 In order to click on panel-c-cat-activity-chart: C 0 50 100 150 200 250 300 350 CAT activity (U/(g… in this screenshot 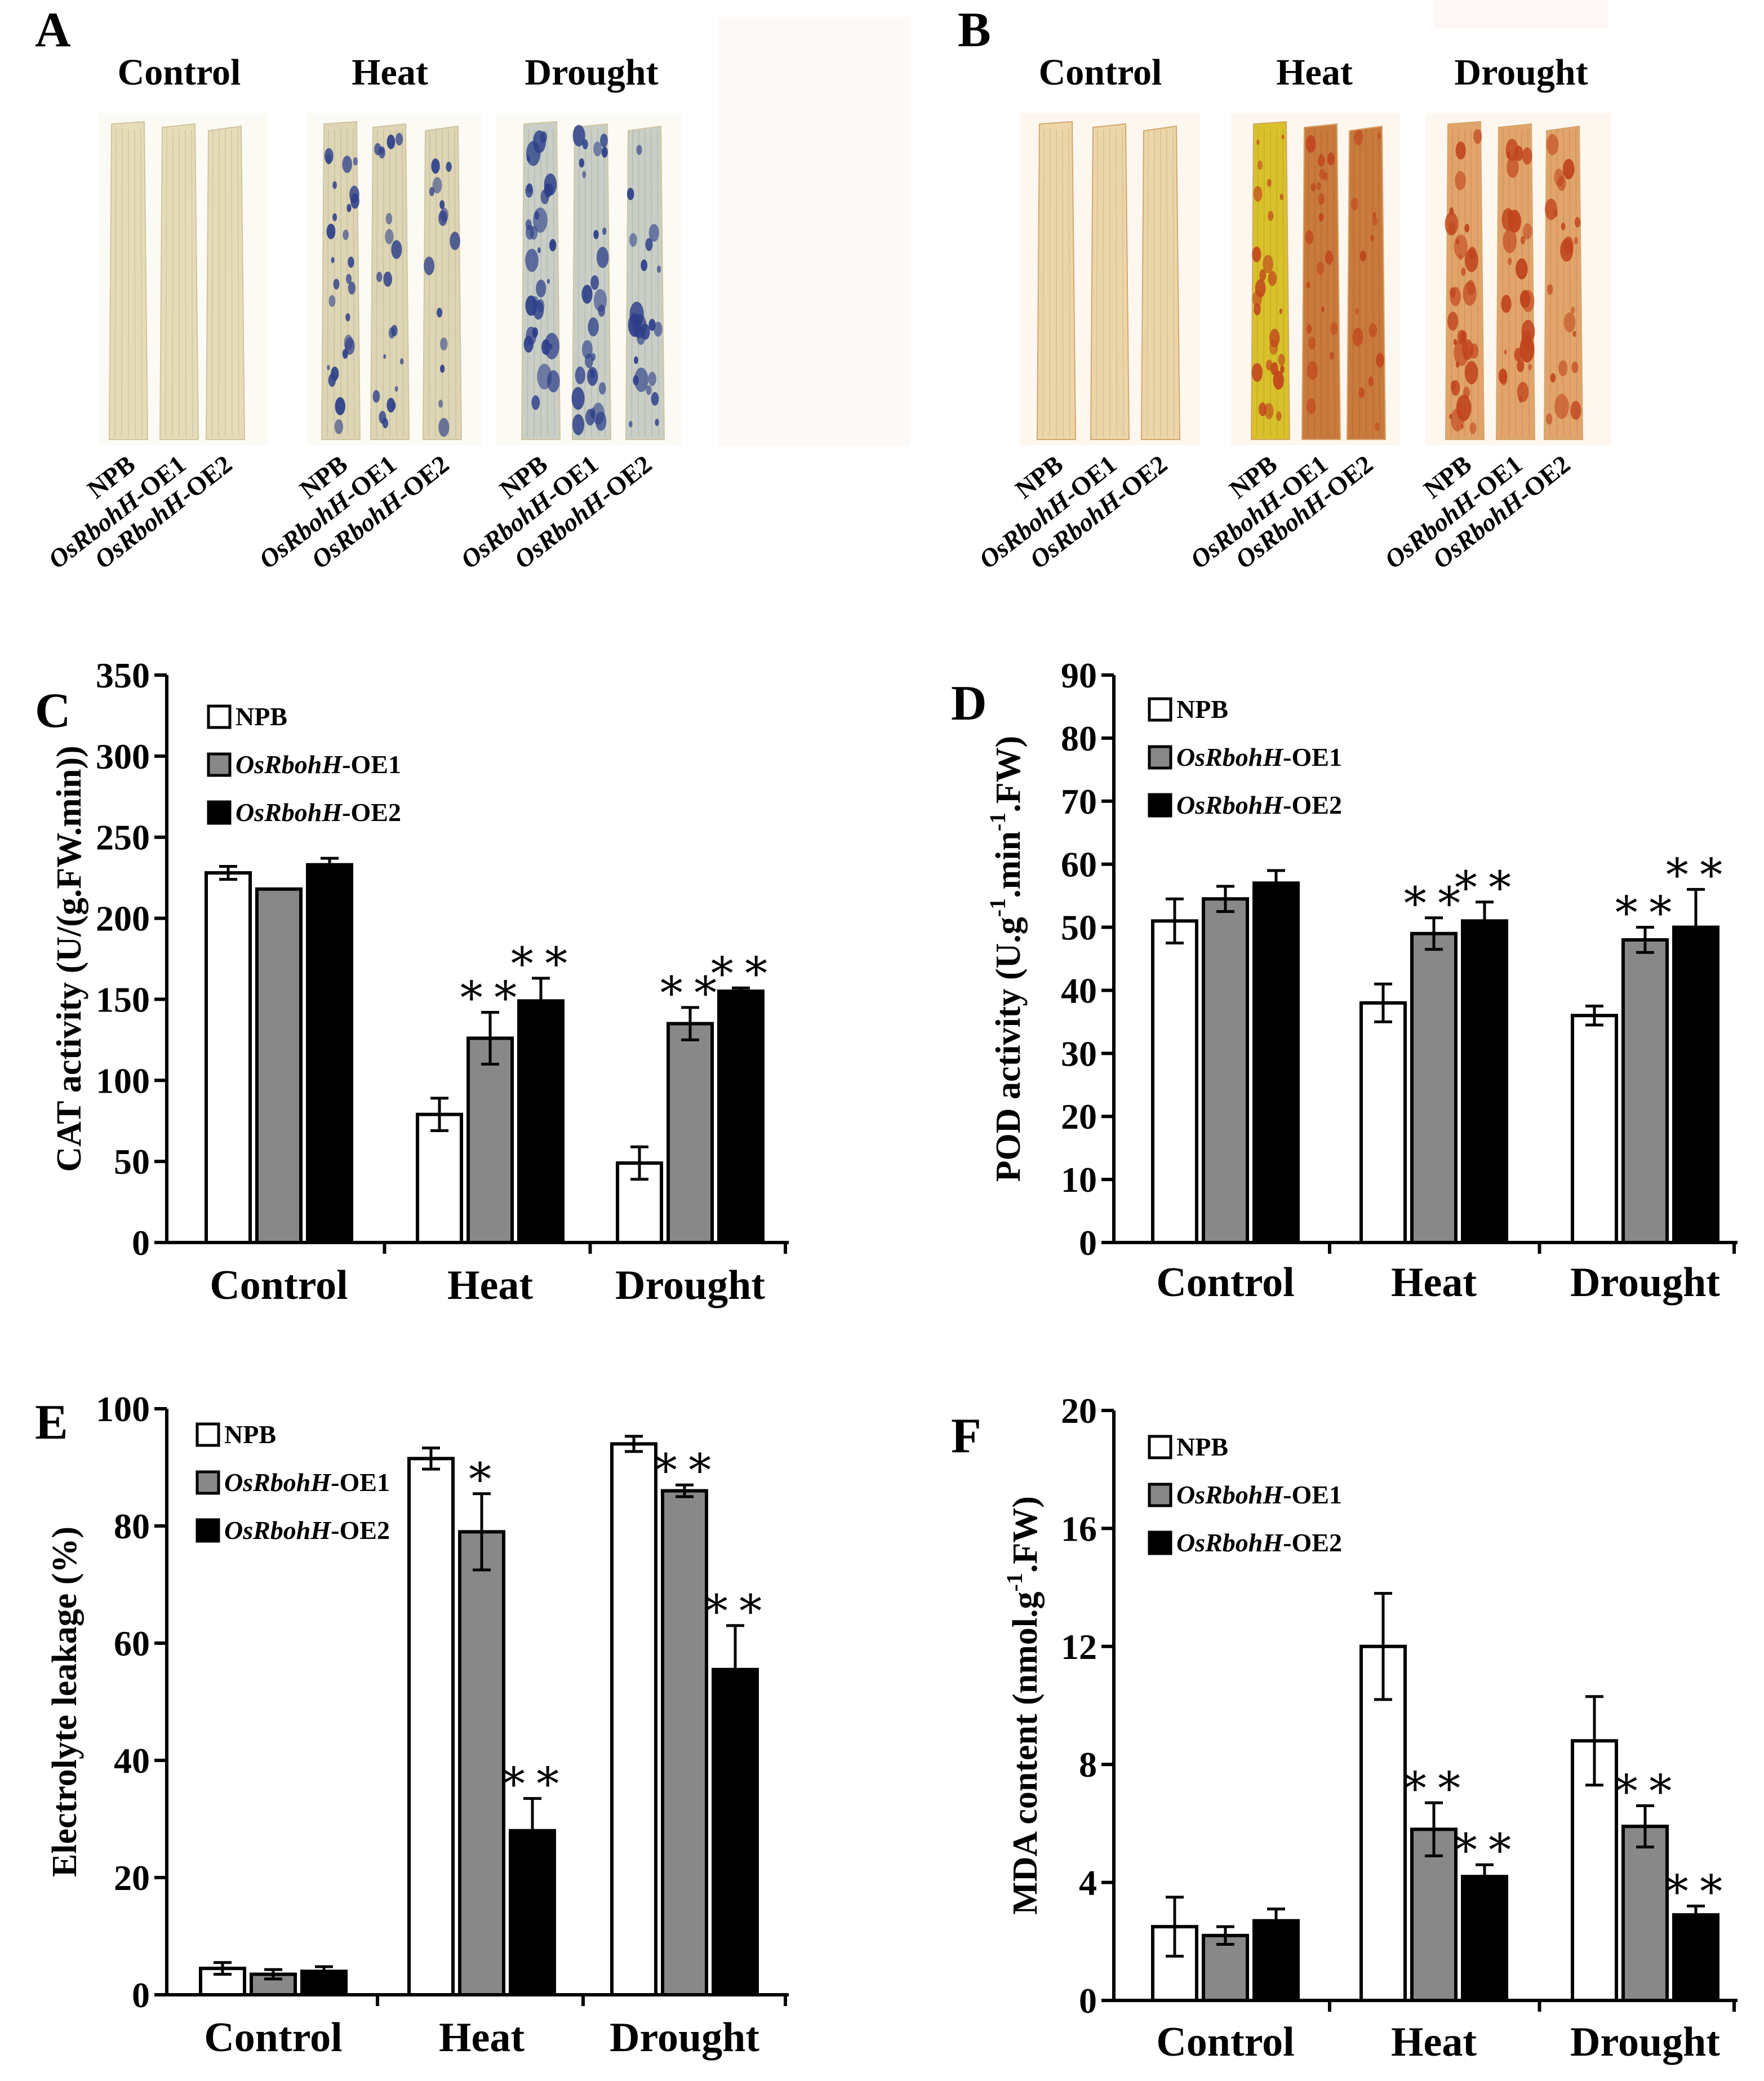, I will do `click(412, 981)`.